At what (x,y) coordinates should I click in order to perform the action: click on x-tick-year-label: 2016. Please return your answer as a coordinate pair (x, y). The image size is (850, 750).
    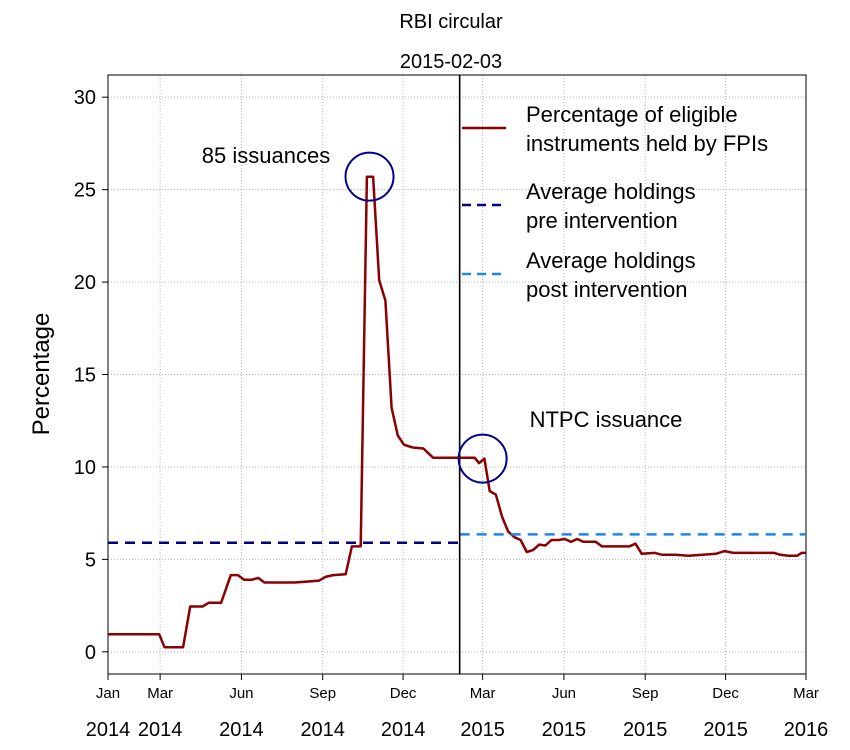
    Looking at the image, I should click on (806, 730).